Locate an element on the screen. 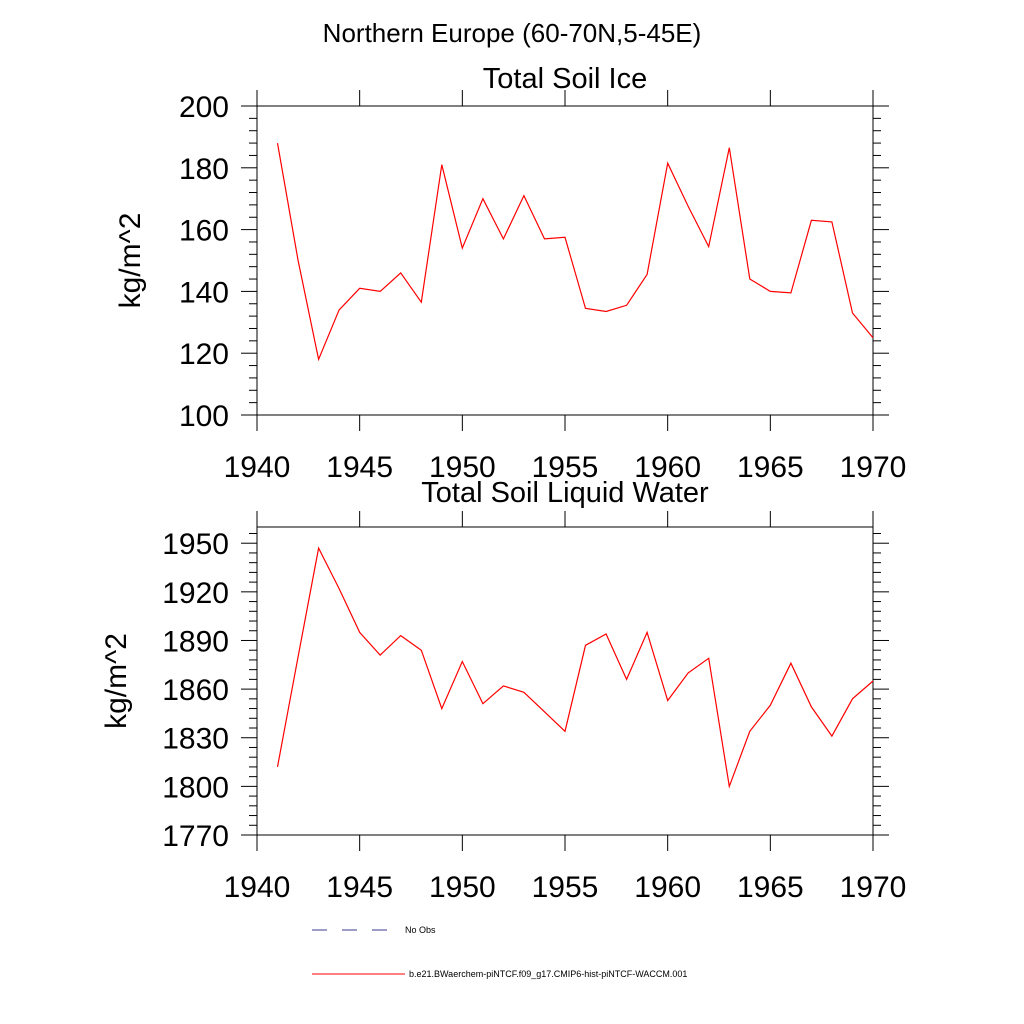 The height and width of the screenshot is (1024, 1024). y-tick-label: 140 is located at coordinates (204, 292).